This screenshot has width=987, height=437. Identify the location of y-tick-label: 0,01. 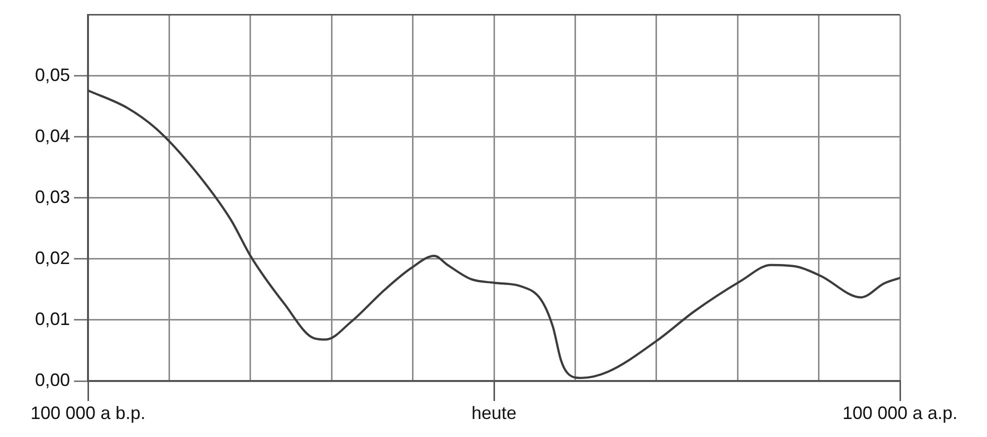
(52, 318).